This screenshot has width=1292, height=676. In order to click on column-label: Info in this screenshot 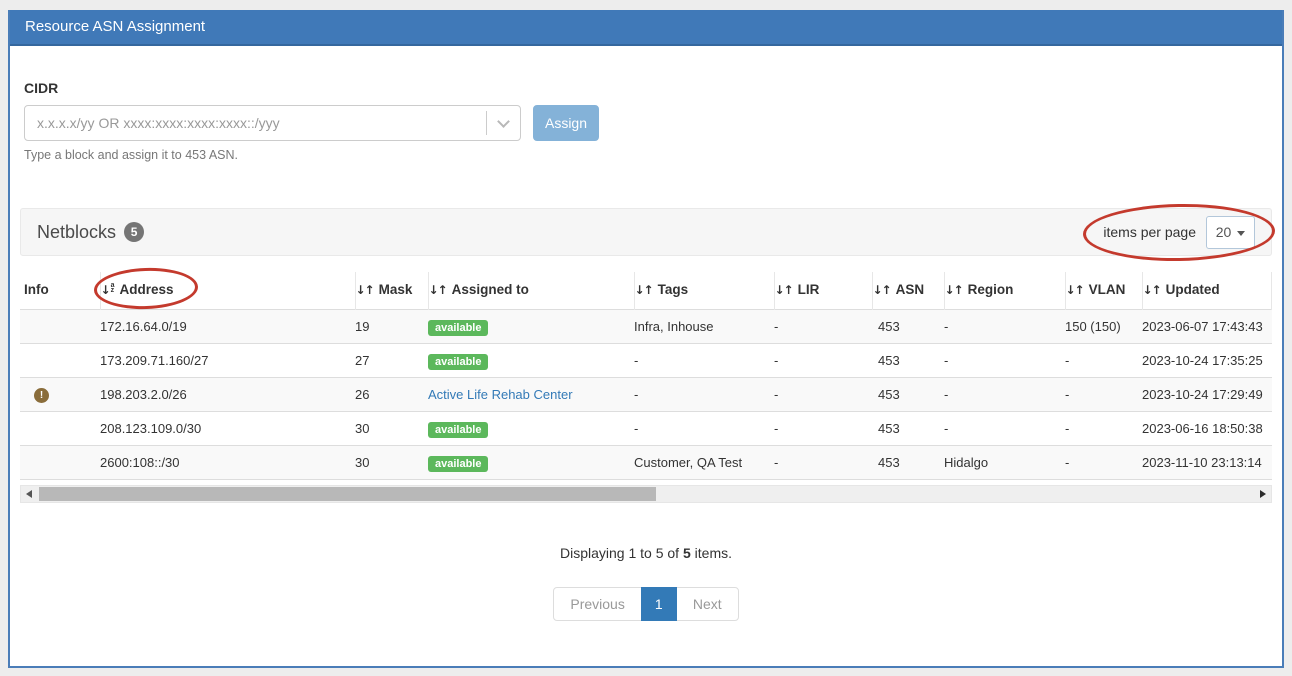, I will do `click(36, 289)`.